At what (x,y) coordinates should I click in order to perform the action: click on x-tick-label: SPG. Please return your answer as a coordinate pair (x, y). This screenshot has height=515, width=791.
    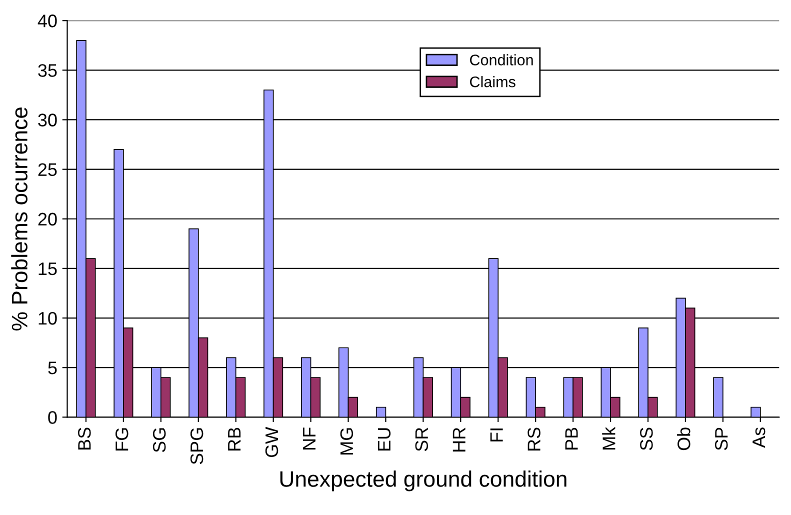
    Looking at the image, I should click on (197, 446).